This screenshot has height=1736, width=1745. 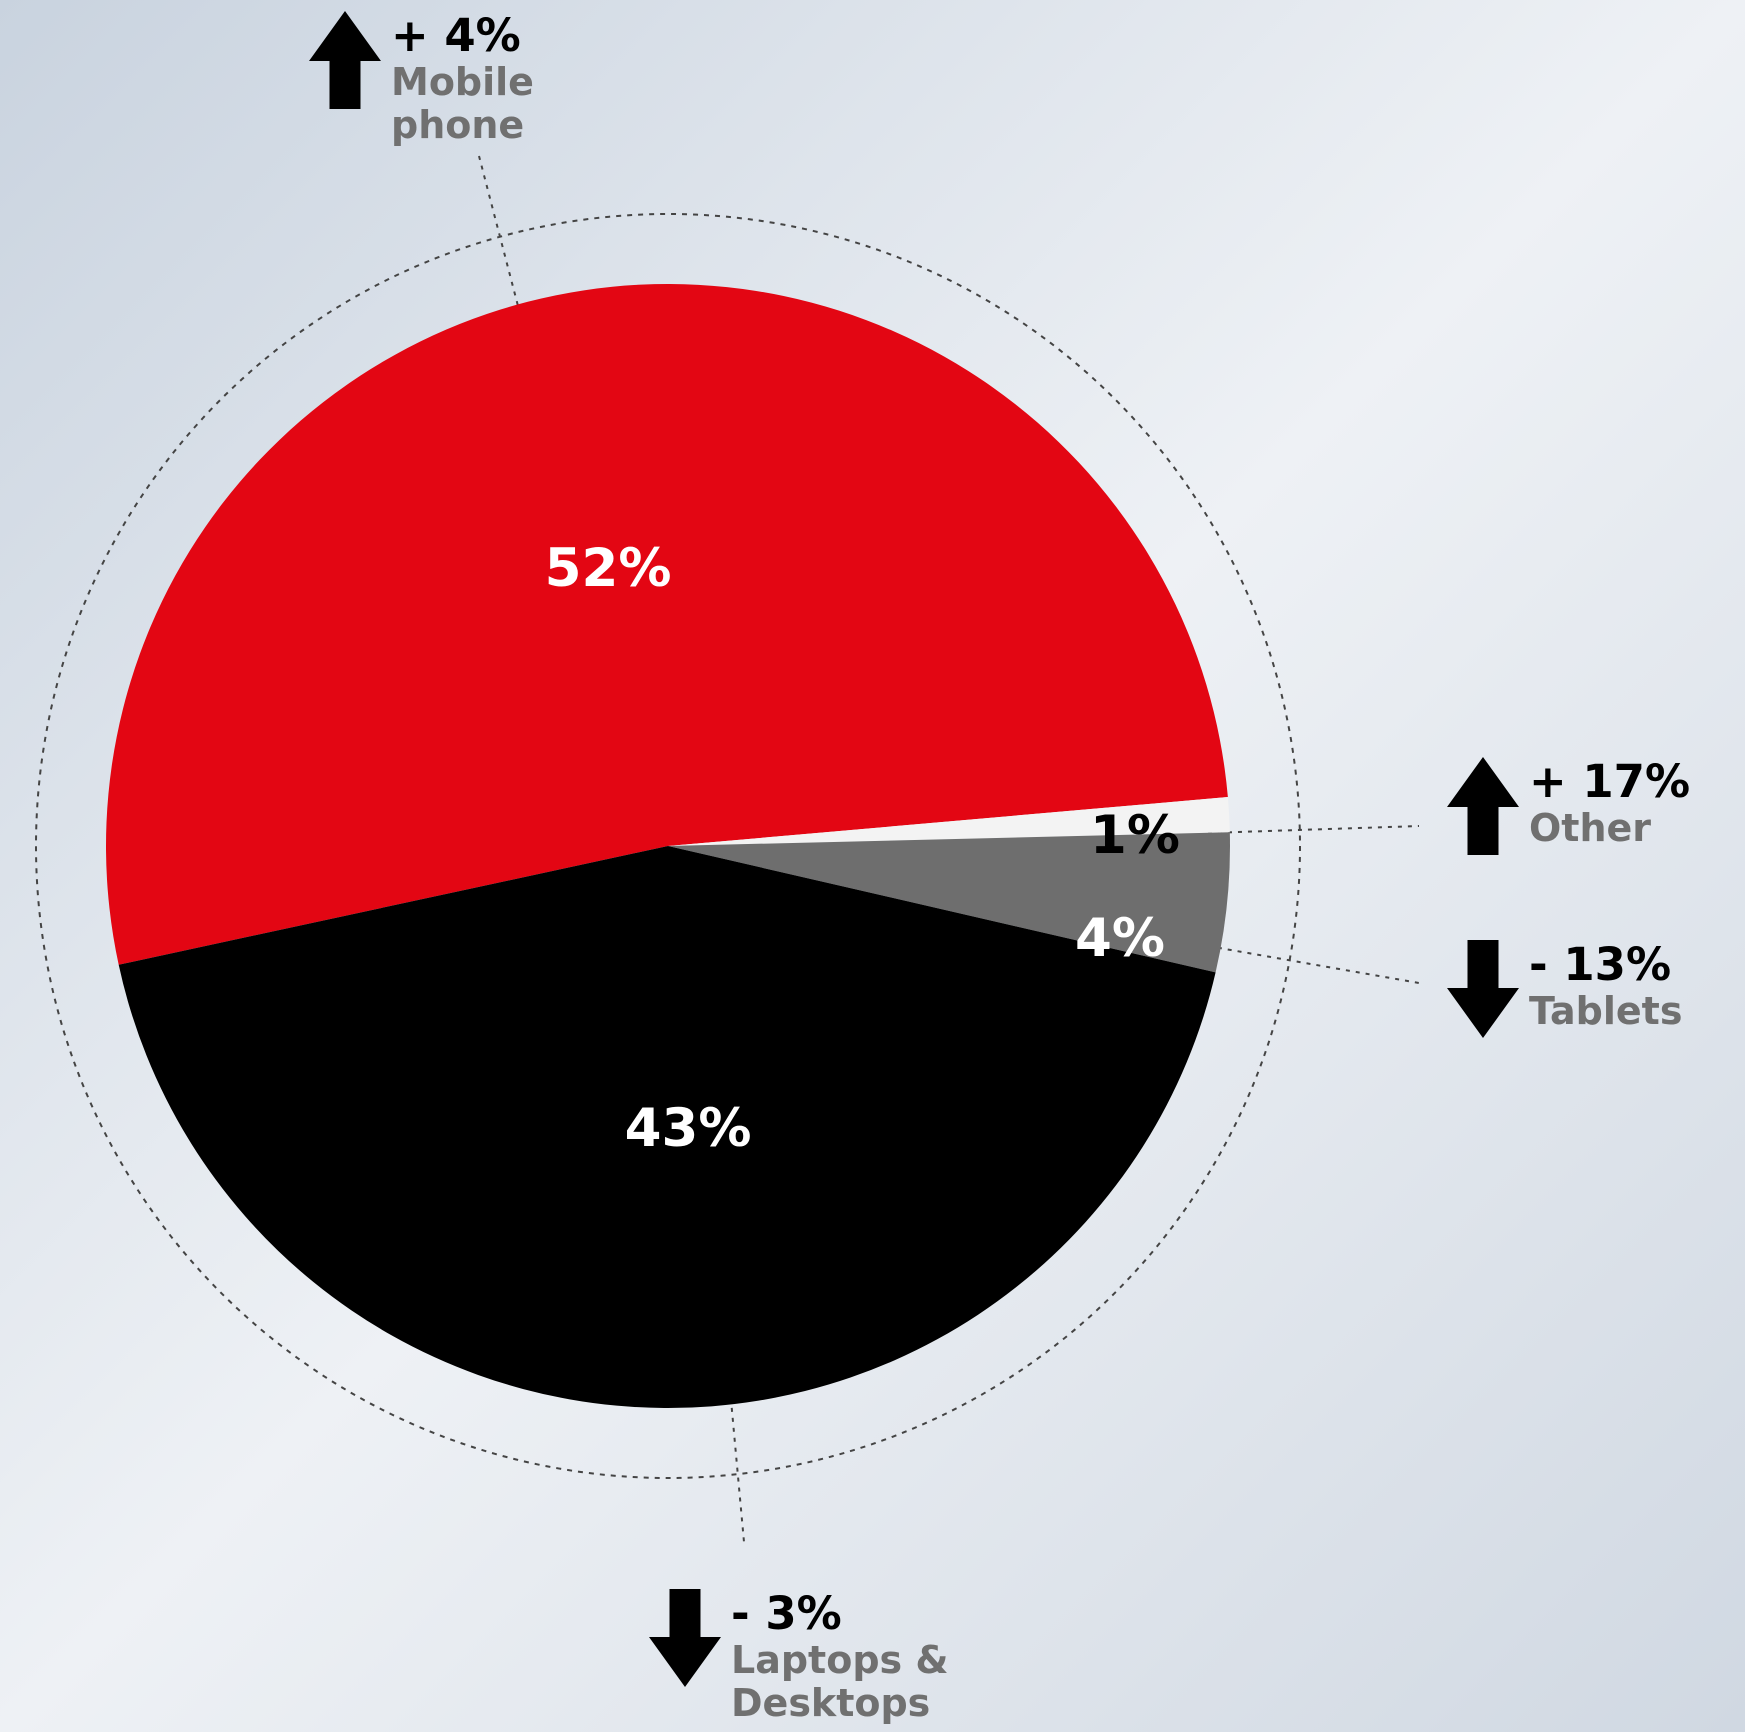 I want to click on slice-label: 43%, so click(x=688, y=1128).